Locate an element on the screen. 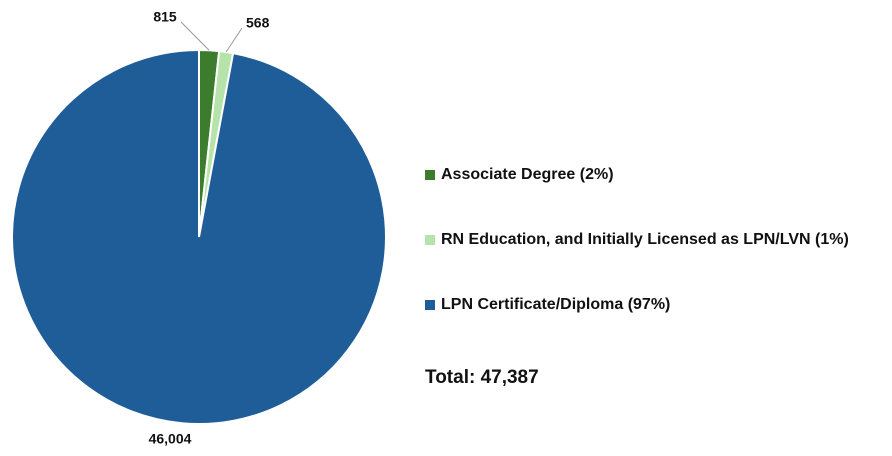  value-label: 568 is located at coordinates (258, 23).